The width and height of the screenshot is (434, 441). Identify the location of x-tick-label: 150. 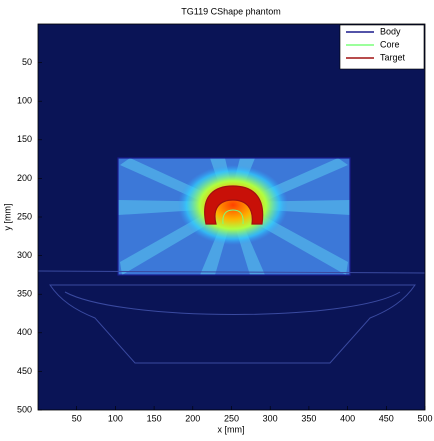
(154, 418).